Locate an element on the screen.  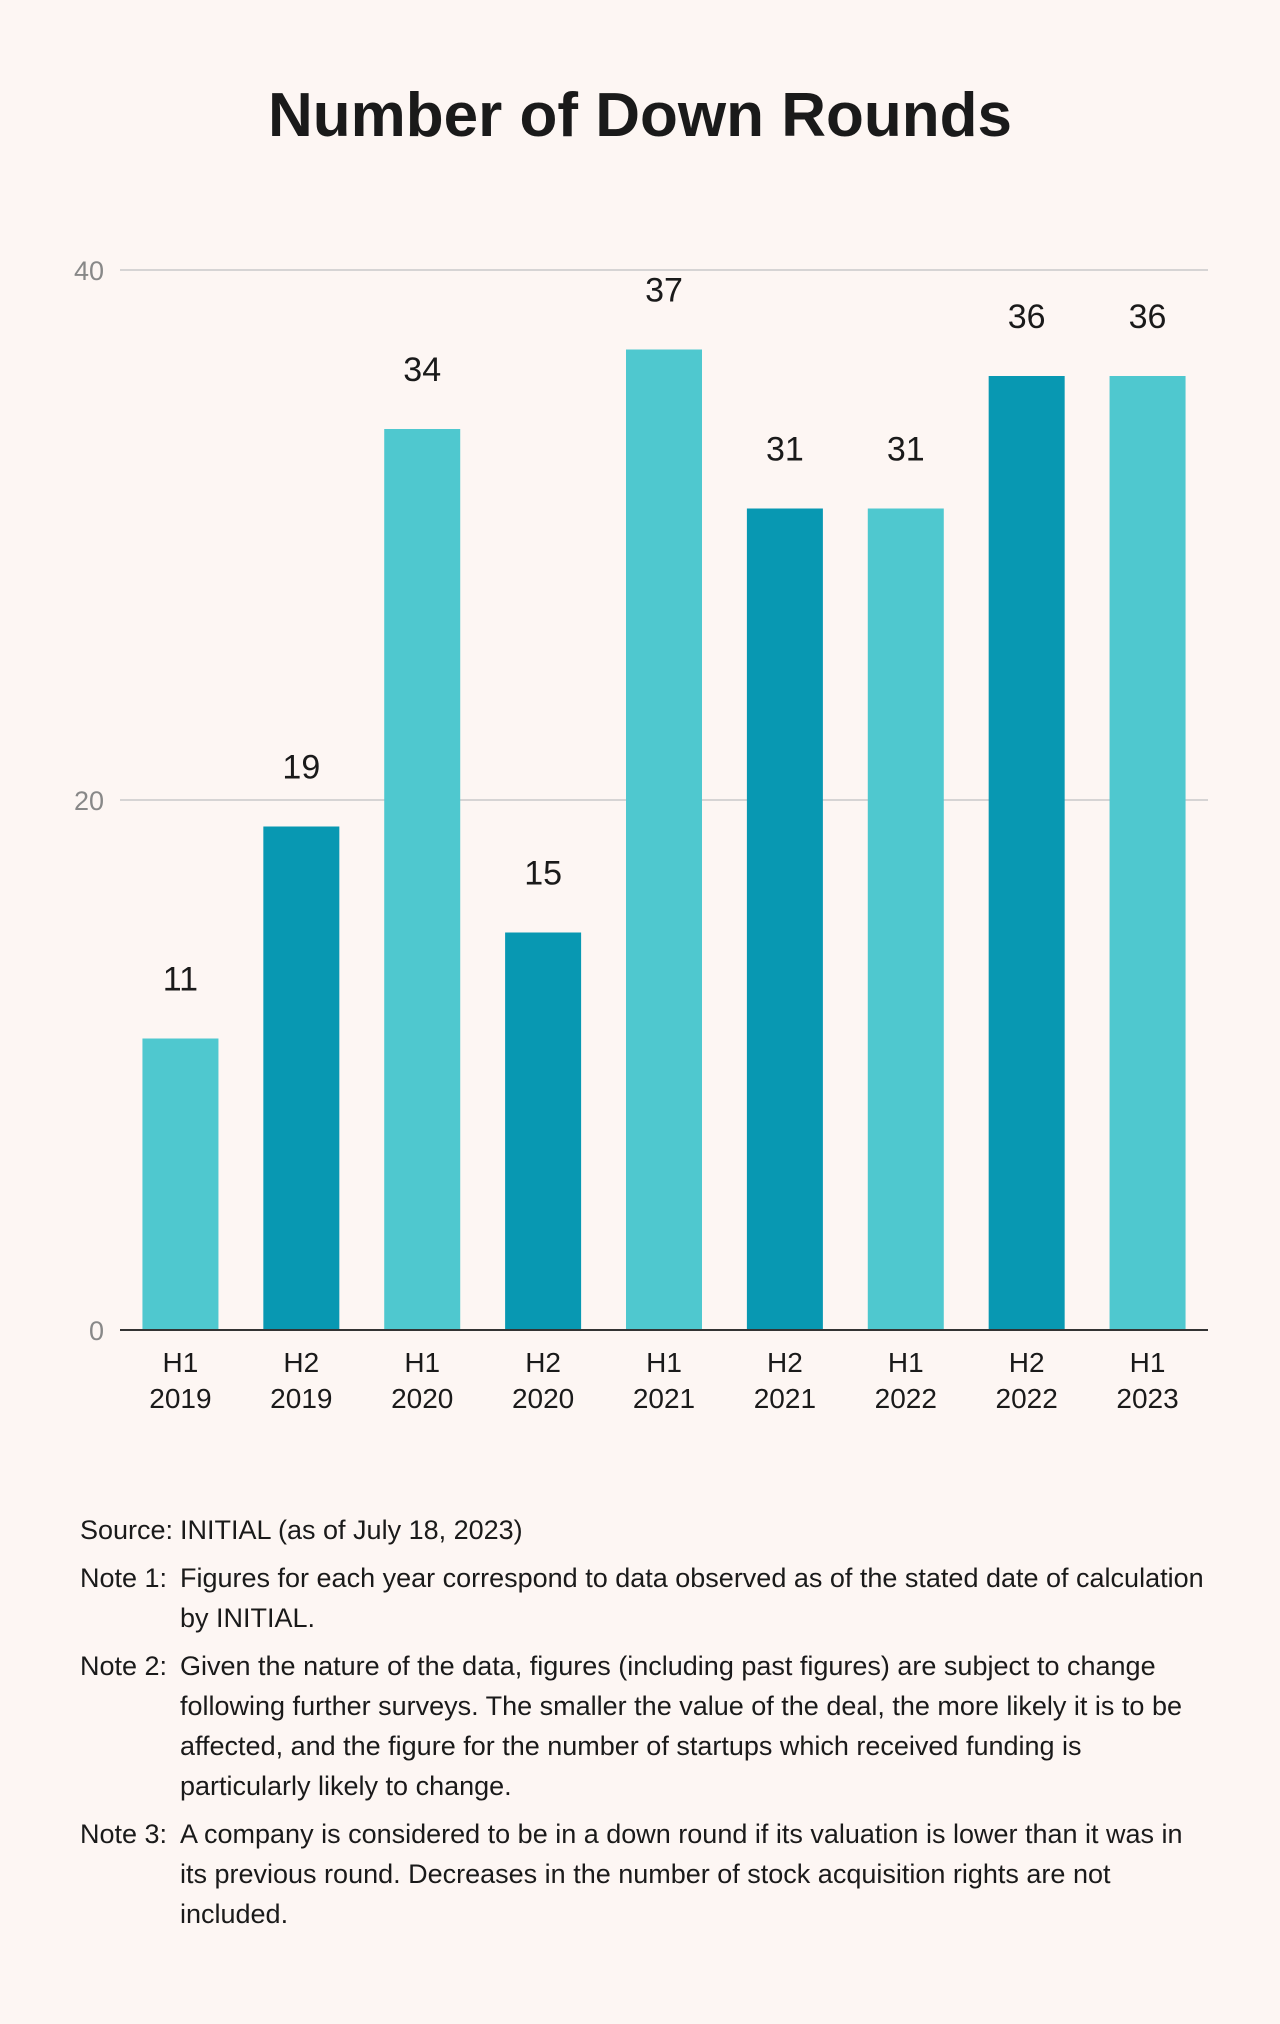
note-3-label: Note 3: is located at coordinates (124, 1834).